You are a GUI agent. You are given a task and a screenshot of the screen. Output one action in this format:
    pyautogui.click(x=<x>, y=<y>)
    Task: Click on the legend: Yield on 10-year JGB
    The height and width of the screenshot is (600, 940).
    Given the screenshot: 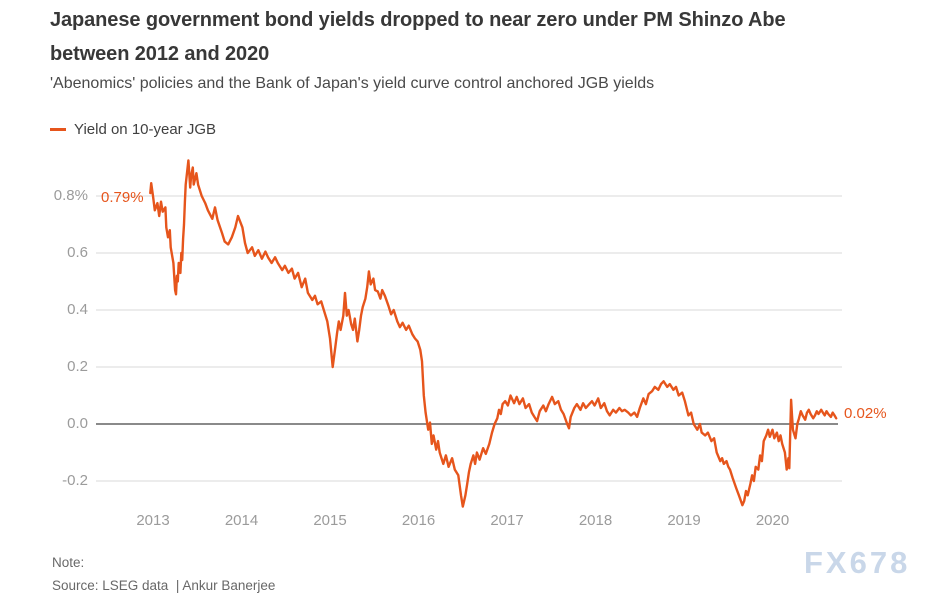 What is the action you would take?
    pyautogui.click(x=133, y=129)
    